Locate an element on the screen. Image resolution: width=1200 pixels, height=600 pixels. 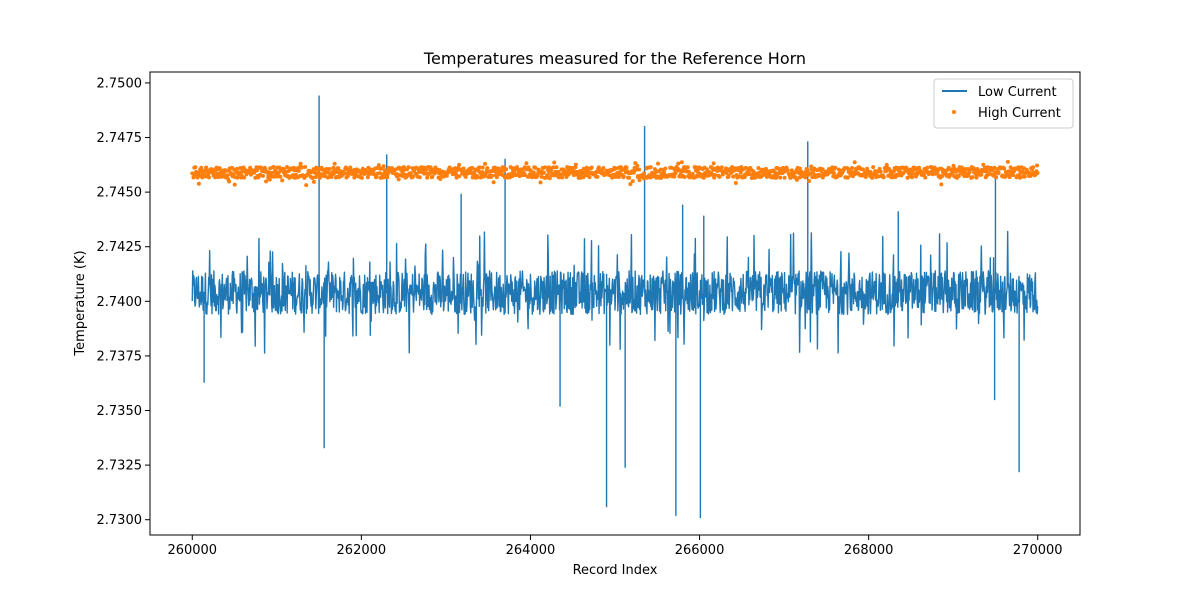
x-tick-label: 262000 is located at coordinates (362, 550).